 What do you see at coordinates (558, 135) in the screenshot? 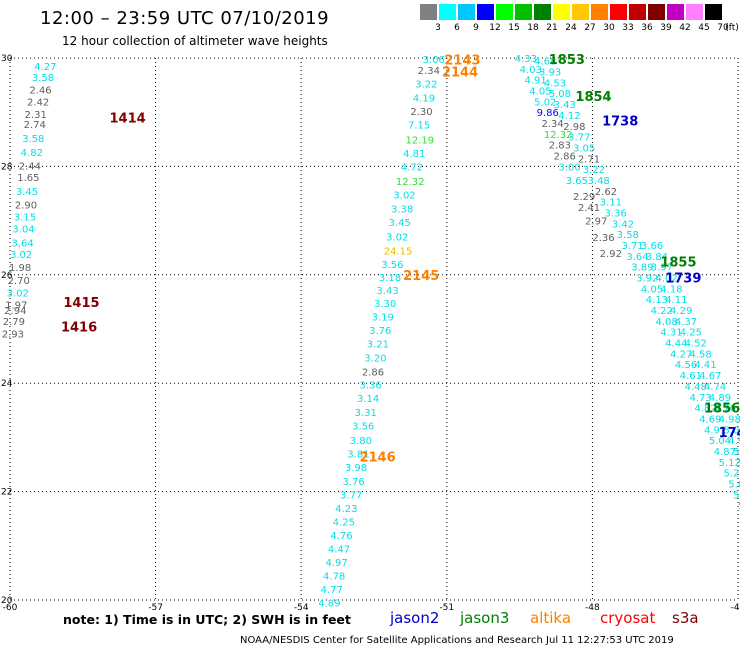
I see `wave-height-label: 12.32` at bounding box center [558, 135].